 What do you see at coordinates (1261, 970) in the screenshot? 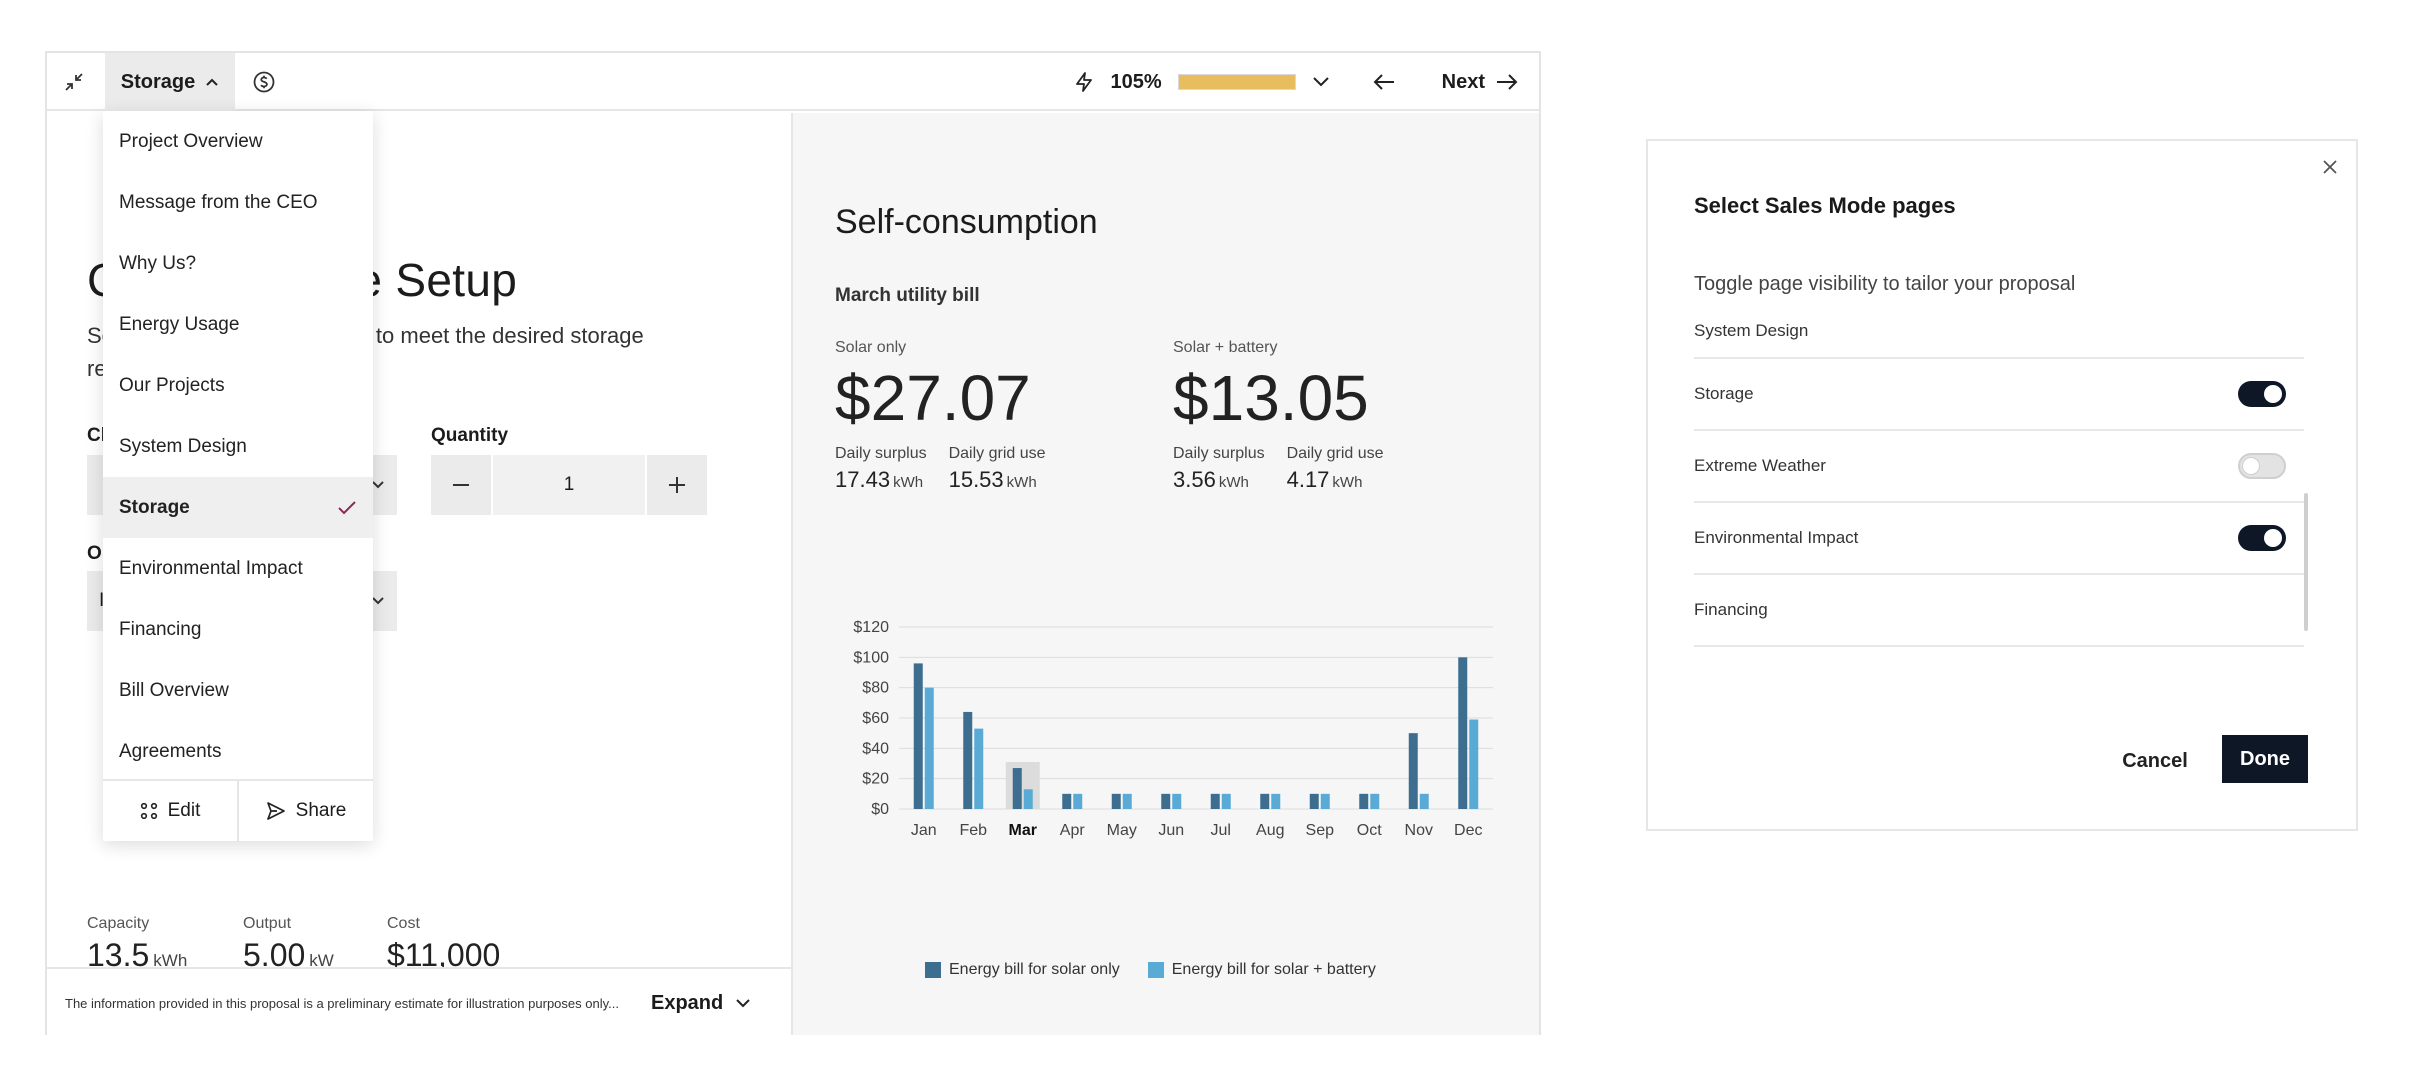
I see `legend-item-solar-battery: Energy bill for solar + battery` at bounding box center [1261, 970].